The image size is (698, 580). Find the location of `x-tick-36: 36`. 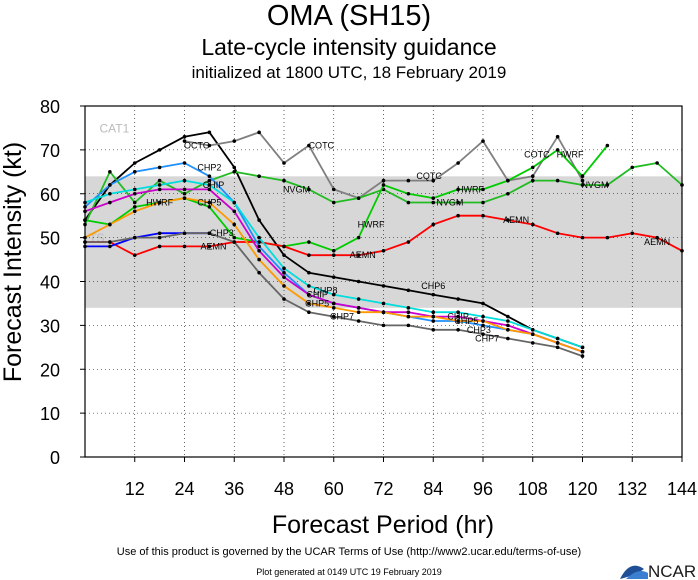

x-tick-36: 36 is located at coordinates (234, 489).